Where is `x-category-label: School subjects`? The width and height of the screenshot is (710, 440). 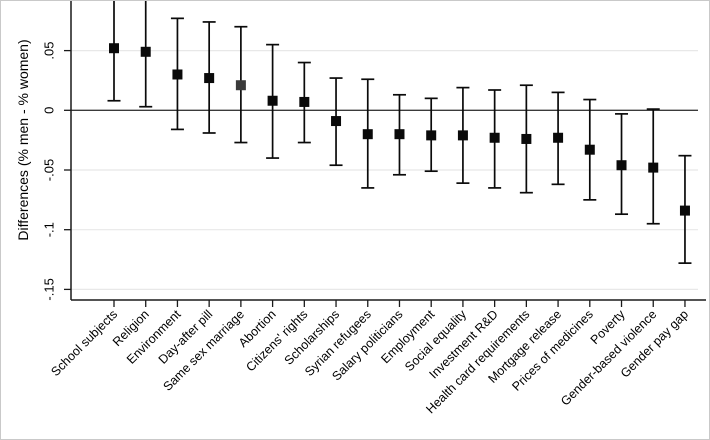 x-category-label: School subjects is located at coordinates (84, 343).